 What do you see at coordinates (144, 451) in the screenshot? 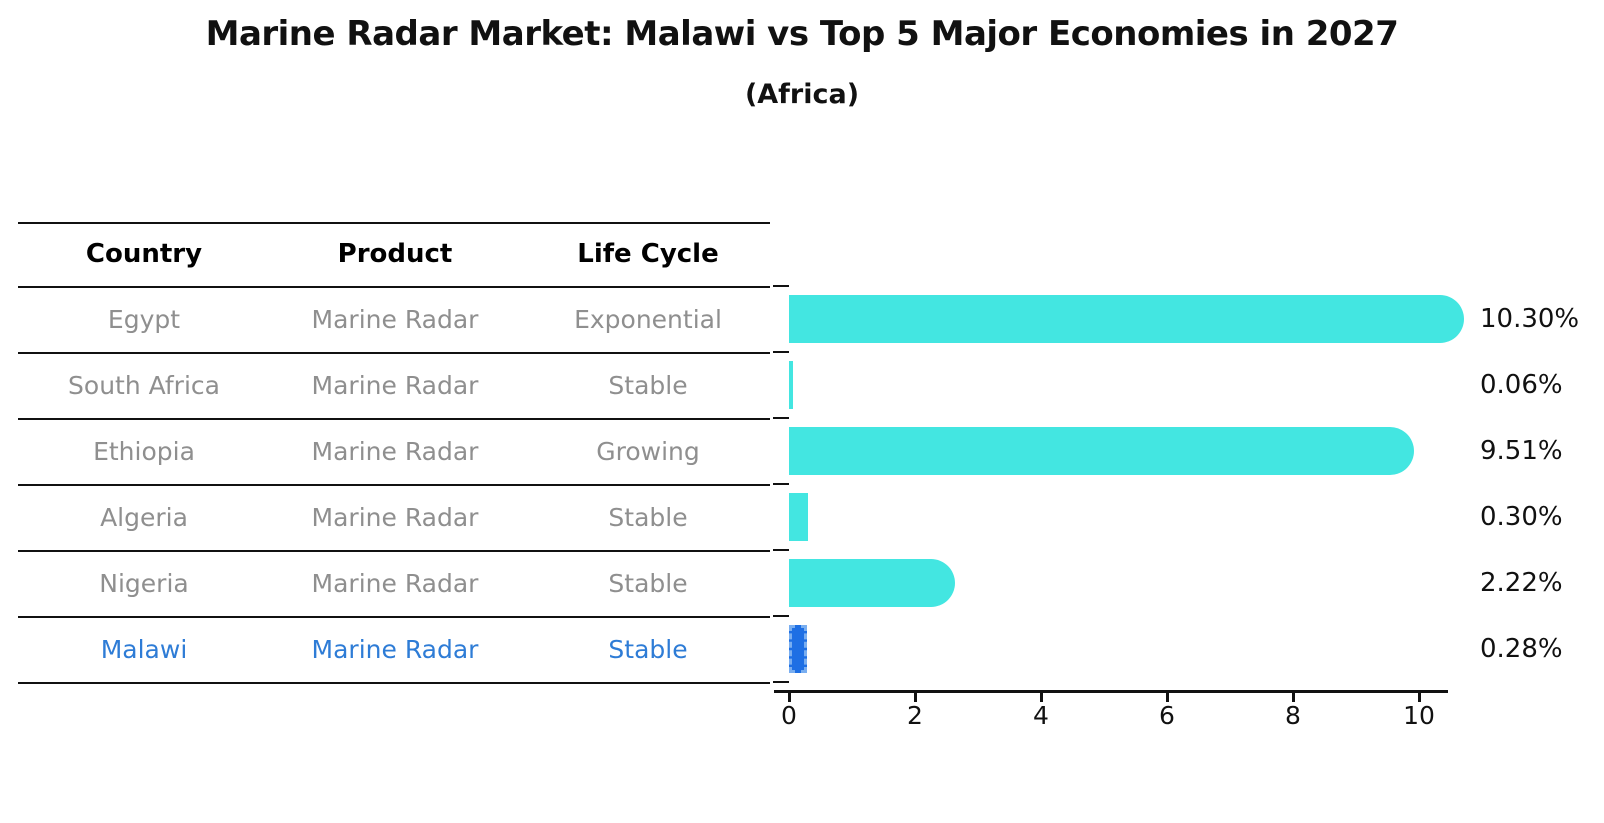
I see `table-cell-country: Ethiopia` at bounding box center [144, 451].